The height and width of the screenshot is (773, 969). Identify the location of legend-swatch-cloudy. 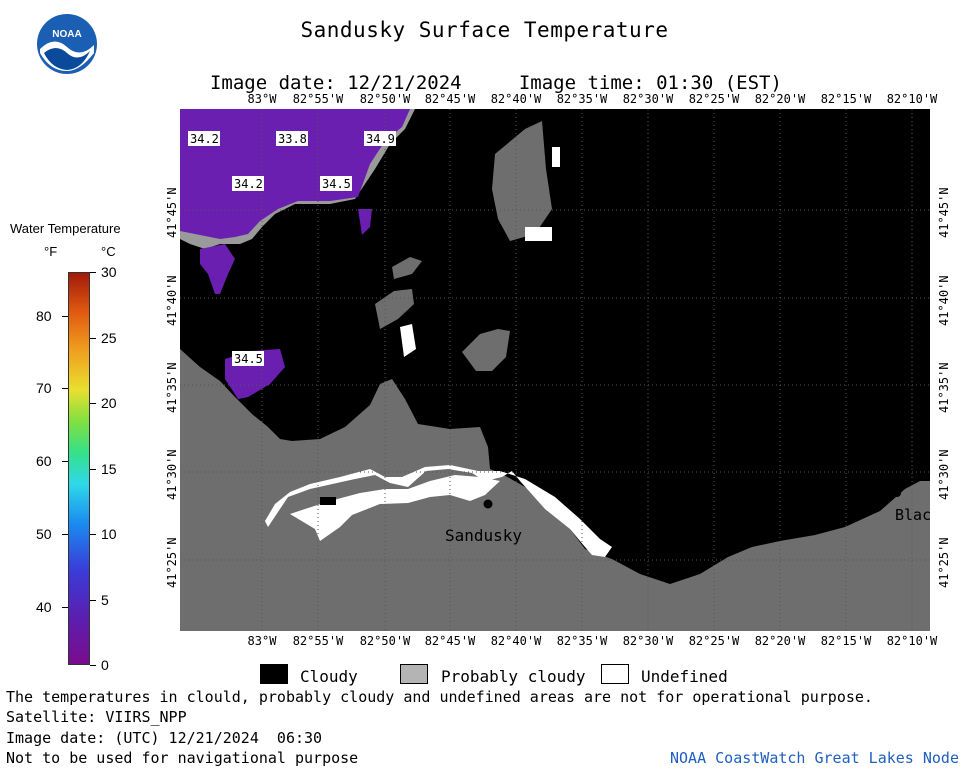
(274, 674).